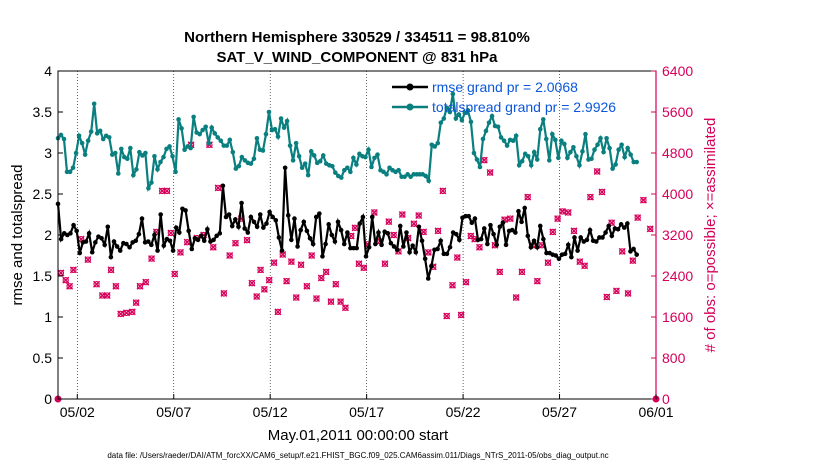 This screenshot has height=470, width=830. What do you see at coordinates (17, 235) in the screenshot?
I see `left-y-axis-label: rmse and totalspread` at bounding box center [17, 235].